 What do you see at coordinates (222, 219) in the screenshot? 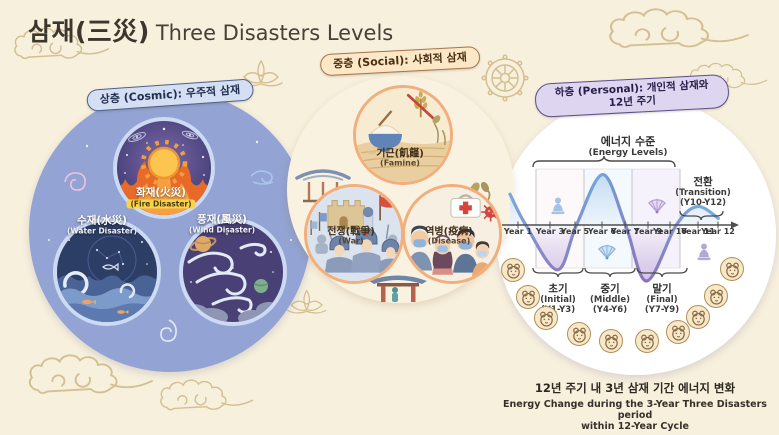
I see `wind-disaster-label-ko: 풍재(風災)` at bounding box center [222, 219].